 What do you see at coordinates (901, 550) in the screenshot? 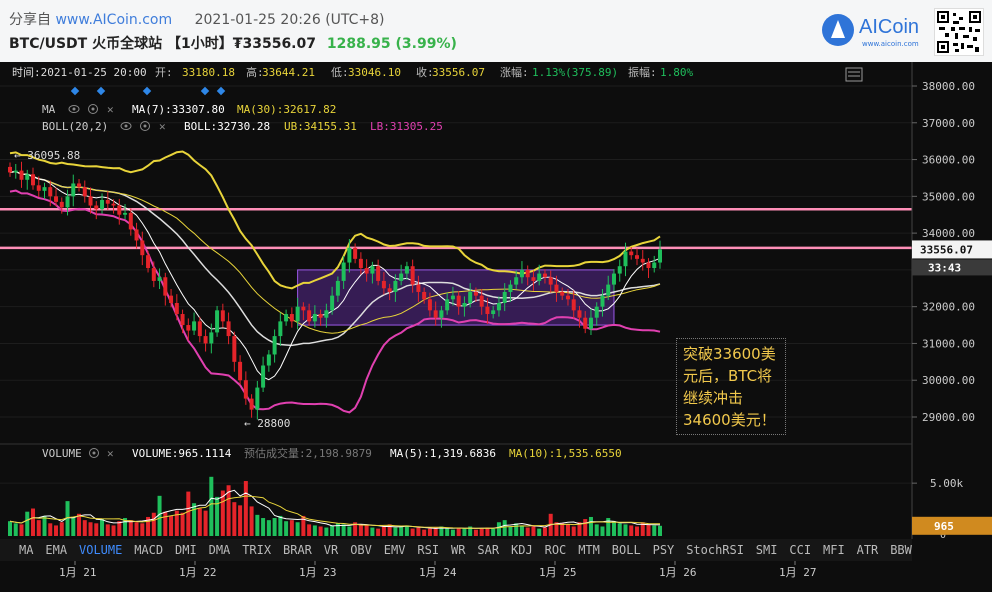
I see `indicator-tab-bbw: BBW` at bounding box center [901, 550].